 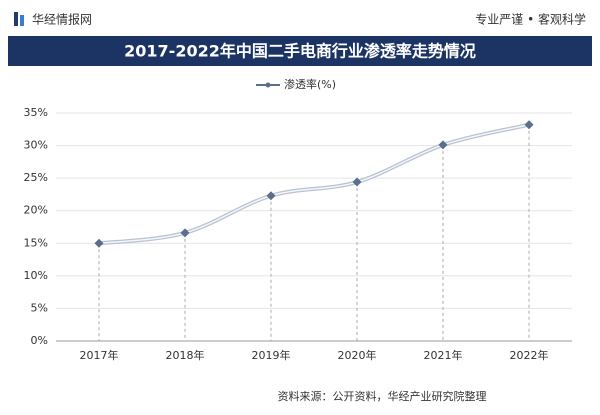 I want to click on x-tick-label: 2017年, so click(x=99, y=355).